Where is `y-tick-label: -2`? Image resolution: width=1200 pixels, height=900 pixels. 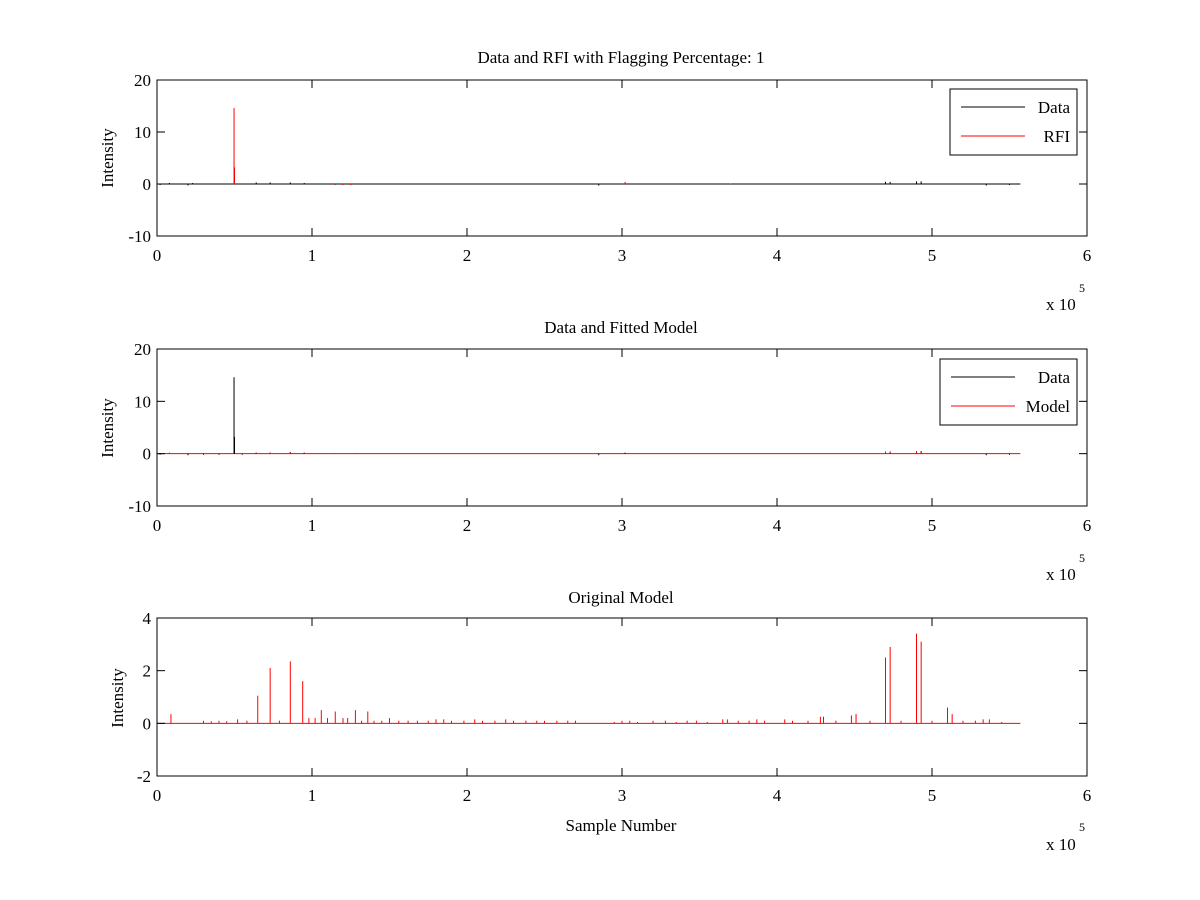 y-tick-label: -2 is located at coordinates (144, 776).